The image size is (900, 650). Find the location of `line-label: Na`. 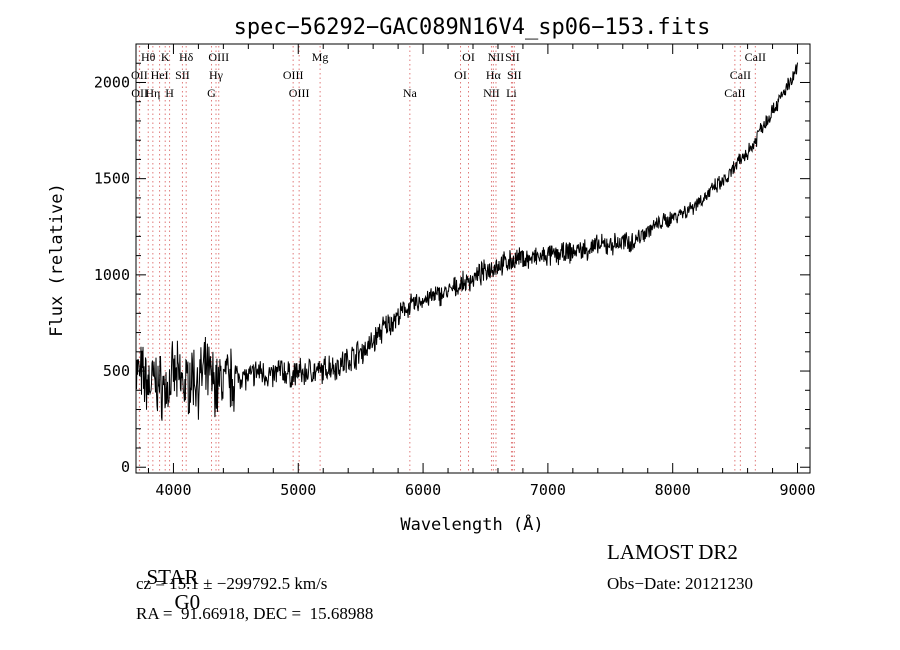

line-label: Na is located at coordinates (410, 93).